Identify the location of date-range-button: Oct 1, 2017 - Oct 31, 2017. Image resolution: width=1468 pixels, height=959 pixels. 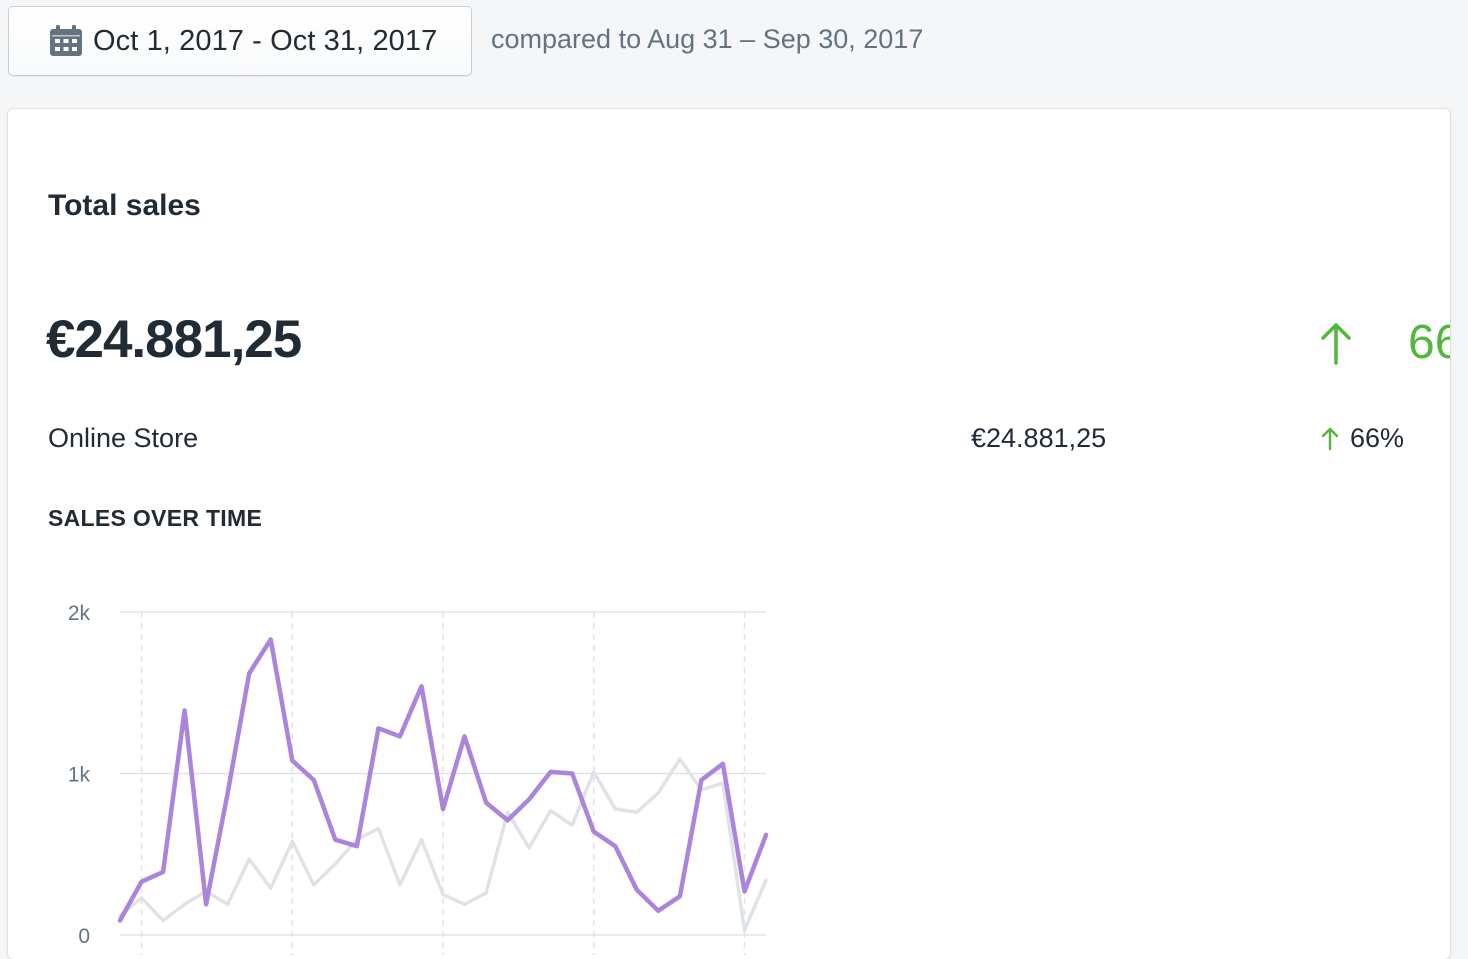
(240, 41).